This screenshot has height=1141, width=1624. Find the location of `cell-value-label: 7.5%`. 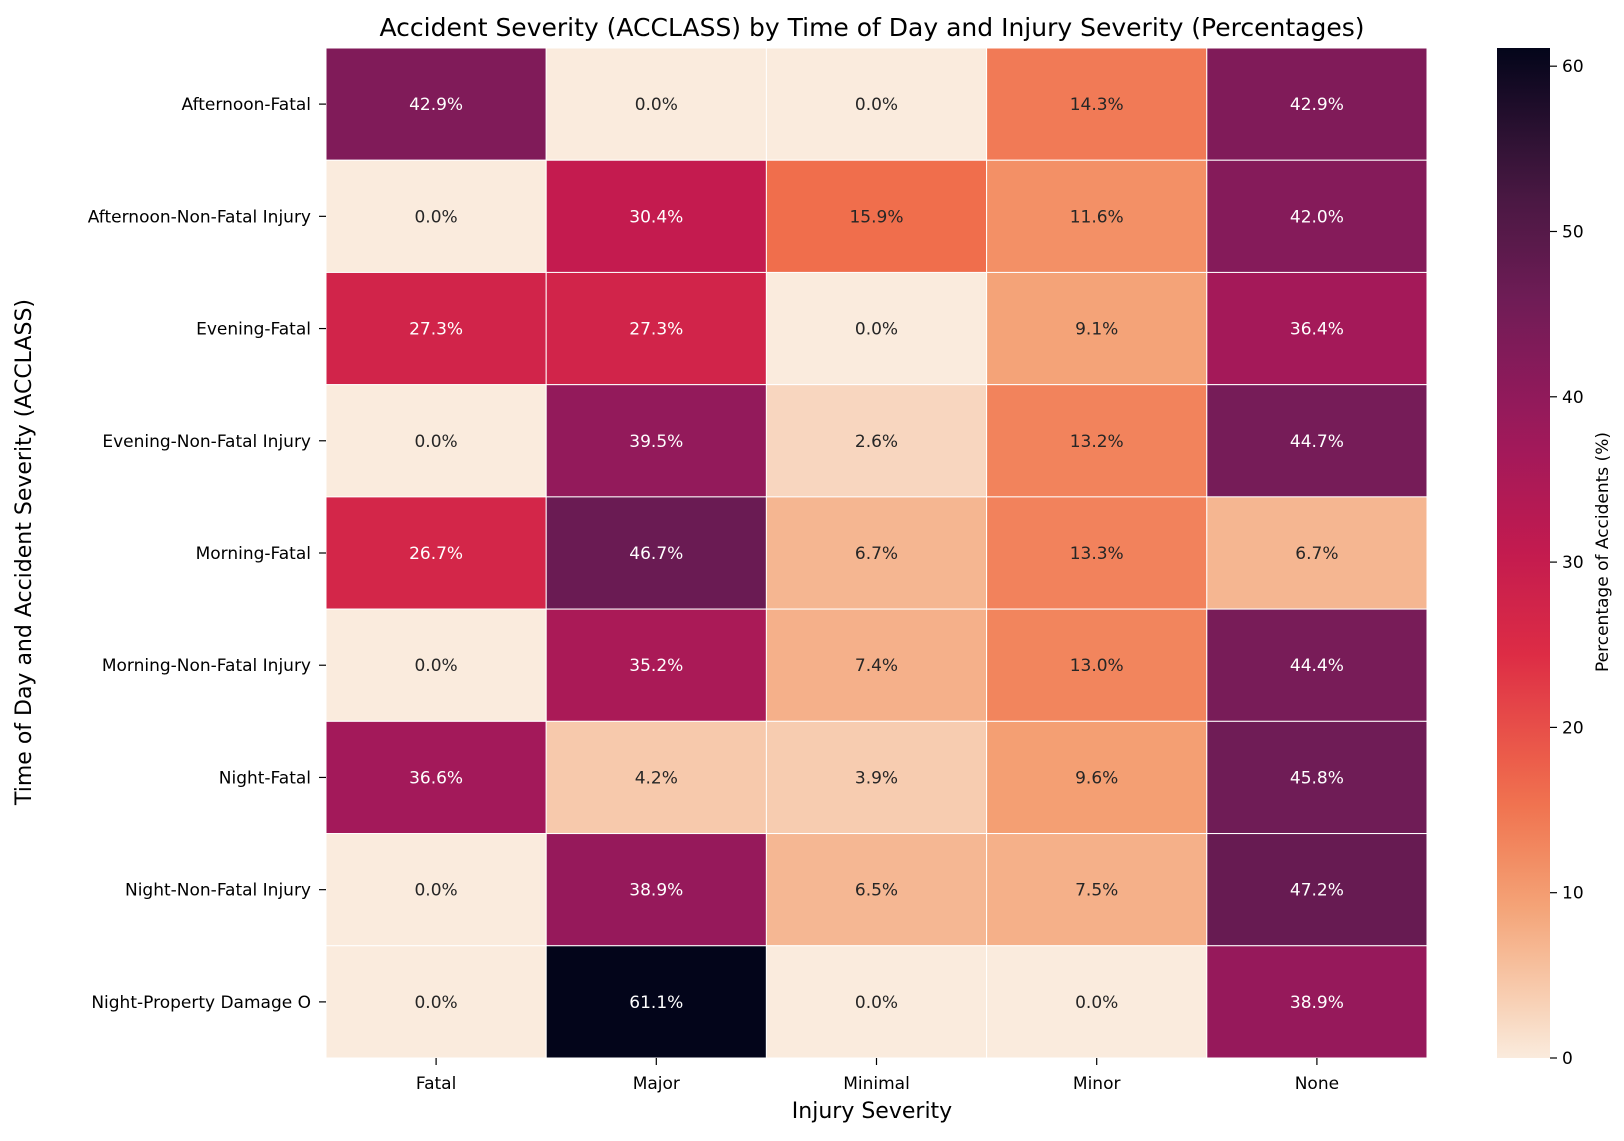

cell-value-label: 7.5% is located at coordinates (1096, 891).